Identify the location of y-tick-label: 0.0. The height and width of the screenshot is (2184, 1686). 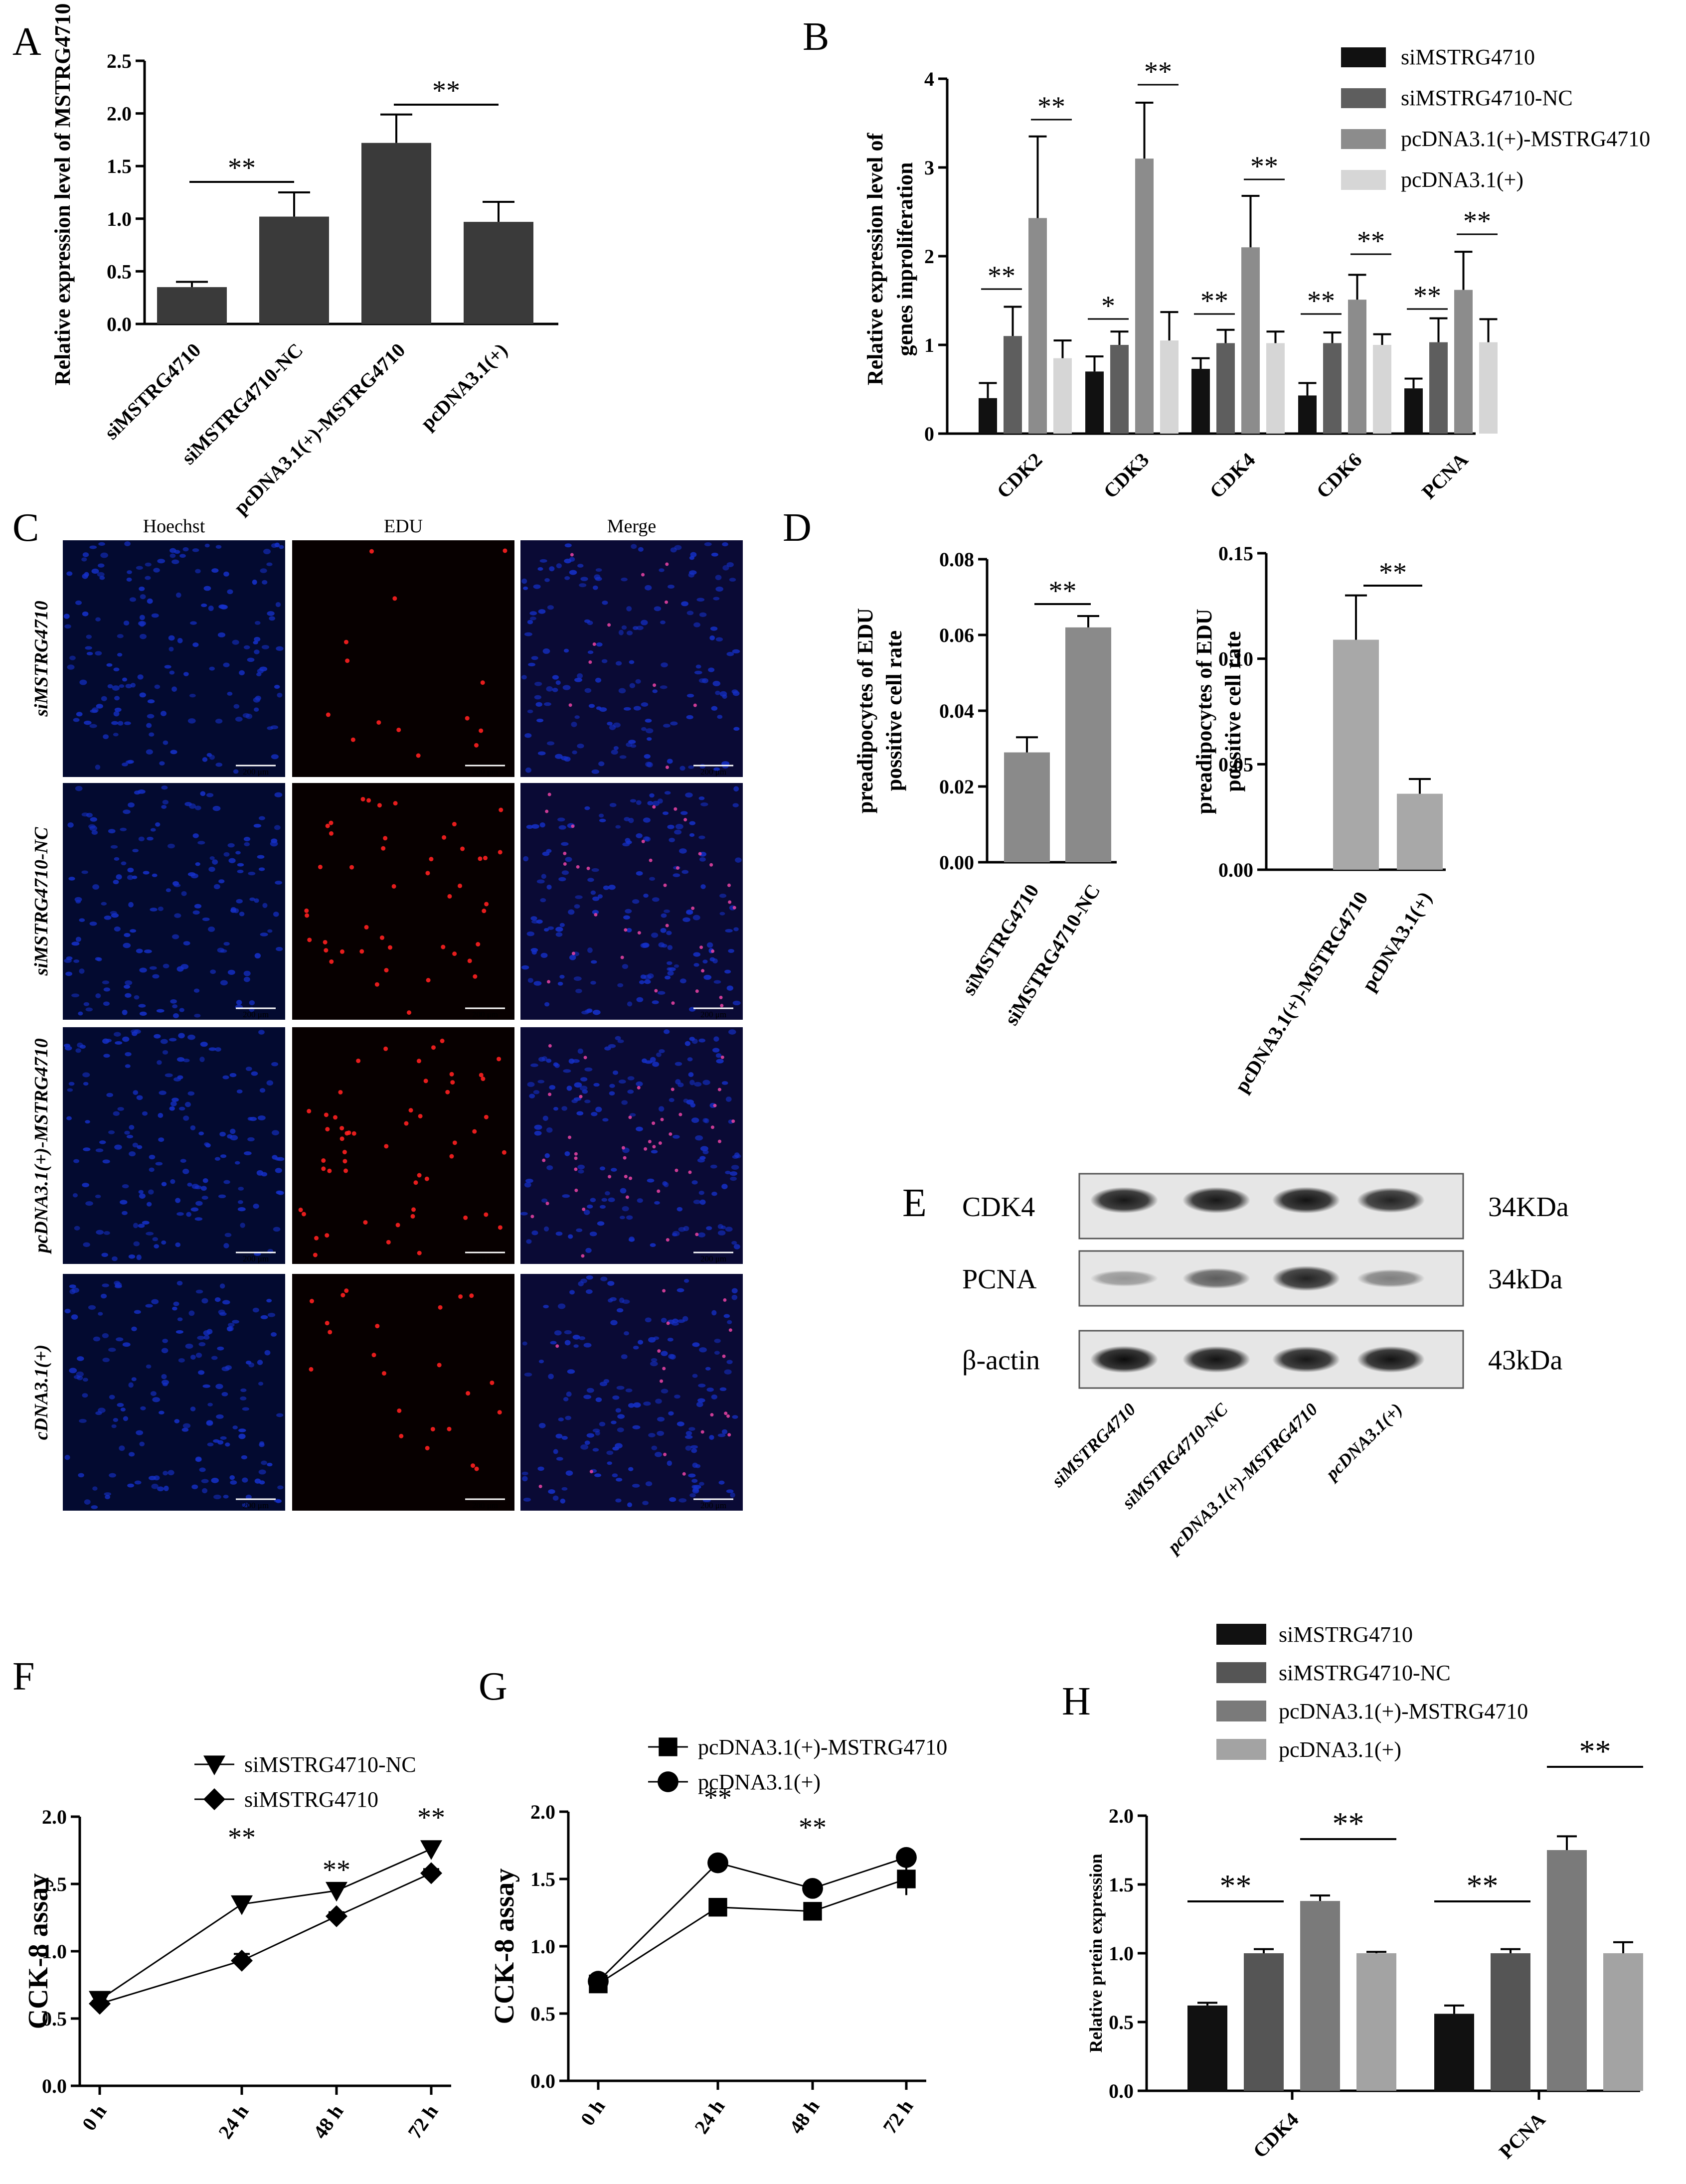
(119, 324).